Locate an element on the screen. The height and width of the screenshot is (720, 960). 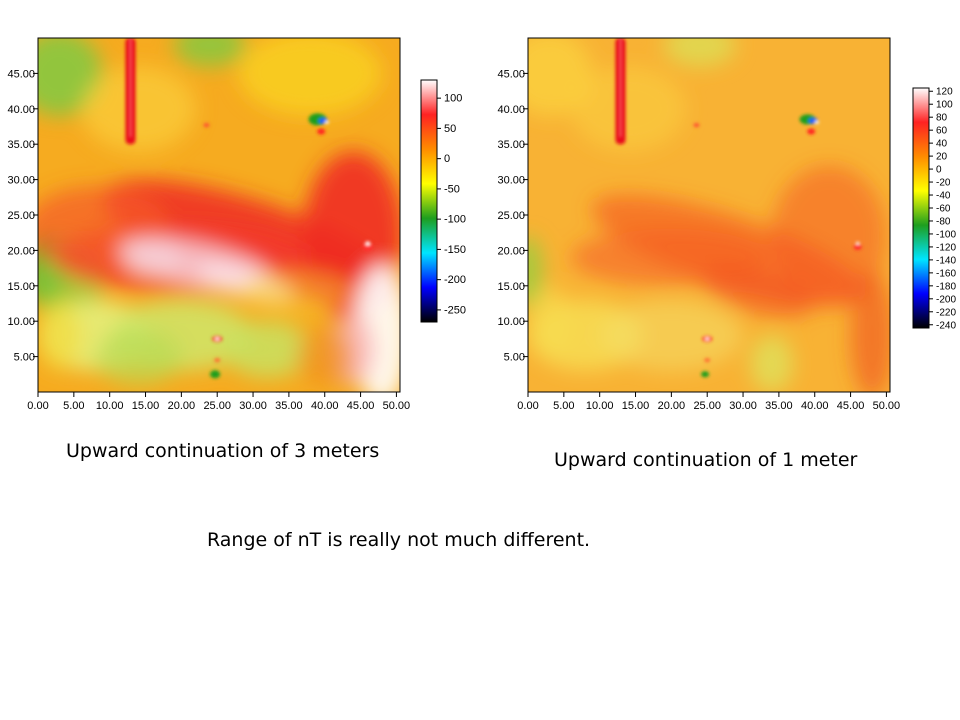
colorbar-tick-label: -80 is located at coordinates (943, 221).